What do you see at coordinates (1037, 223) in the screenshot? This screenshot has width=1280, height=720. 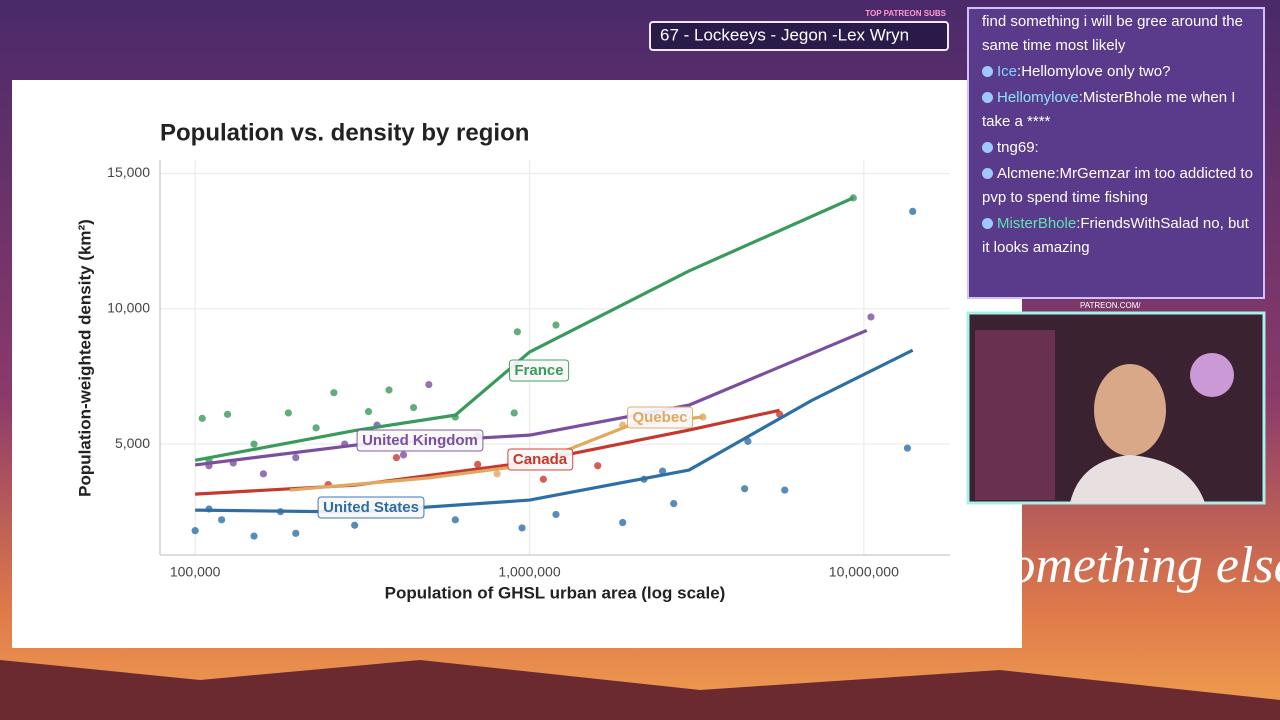 I see `chat-user: MisterBhole` at bounding box center [1037, 223].